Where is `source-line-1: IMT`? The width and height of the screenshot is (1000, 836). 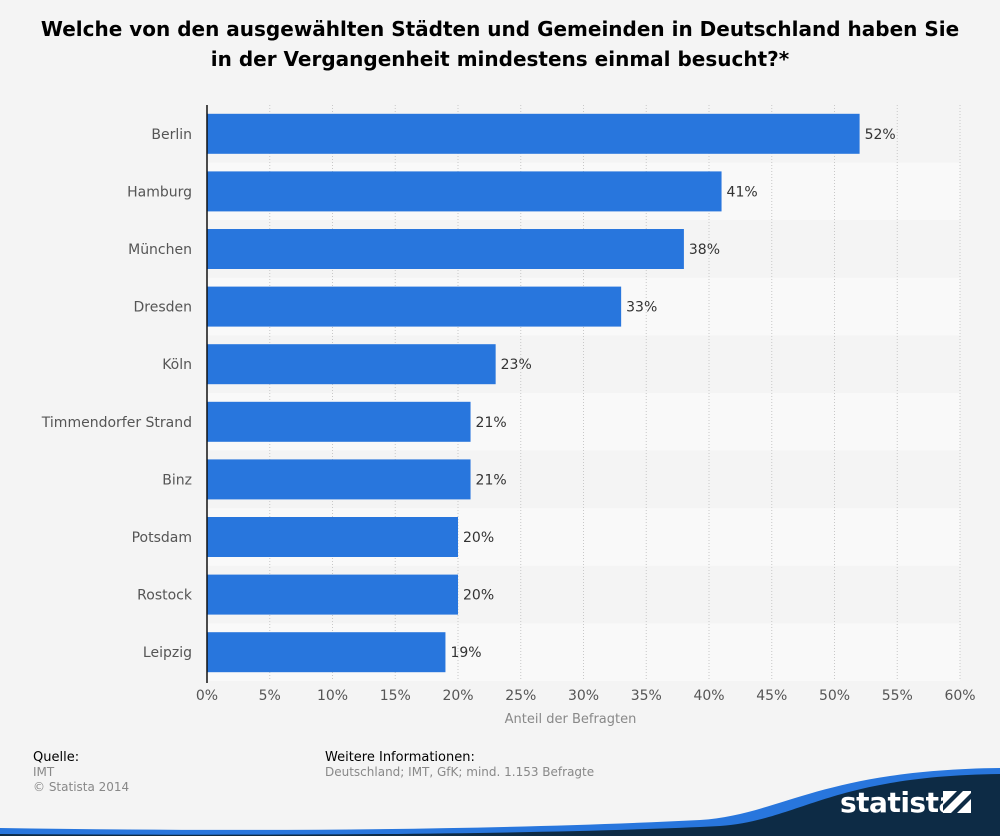 source-line-1: IMT is located at coordinates (44, 772).